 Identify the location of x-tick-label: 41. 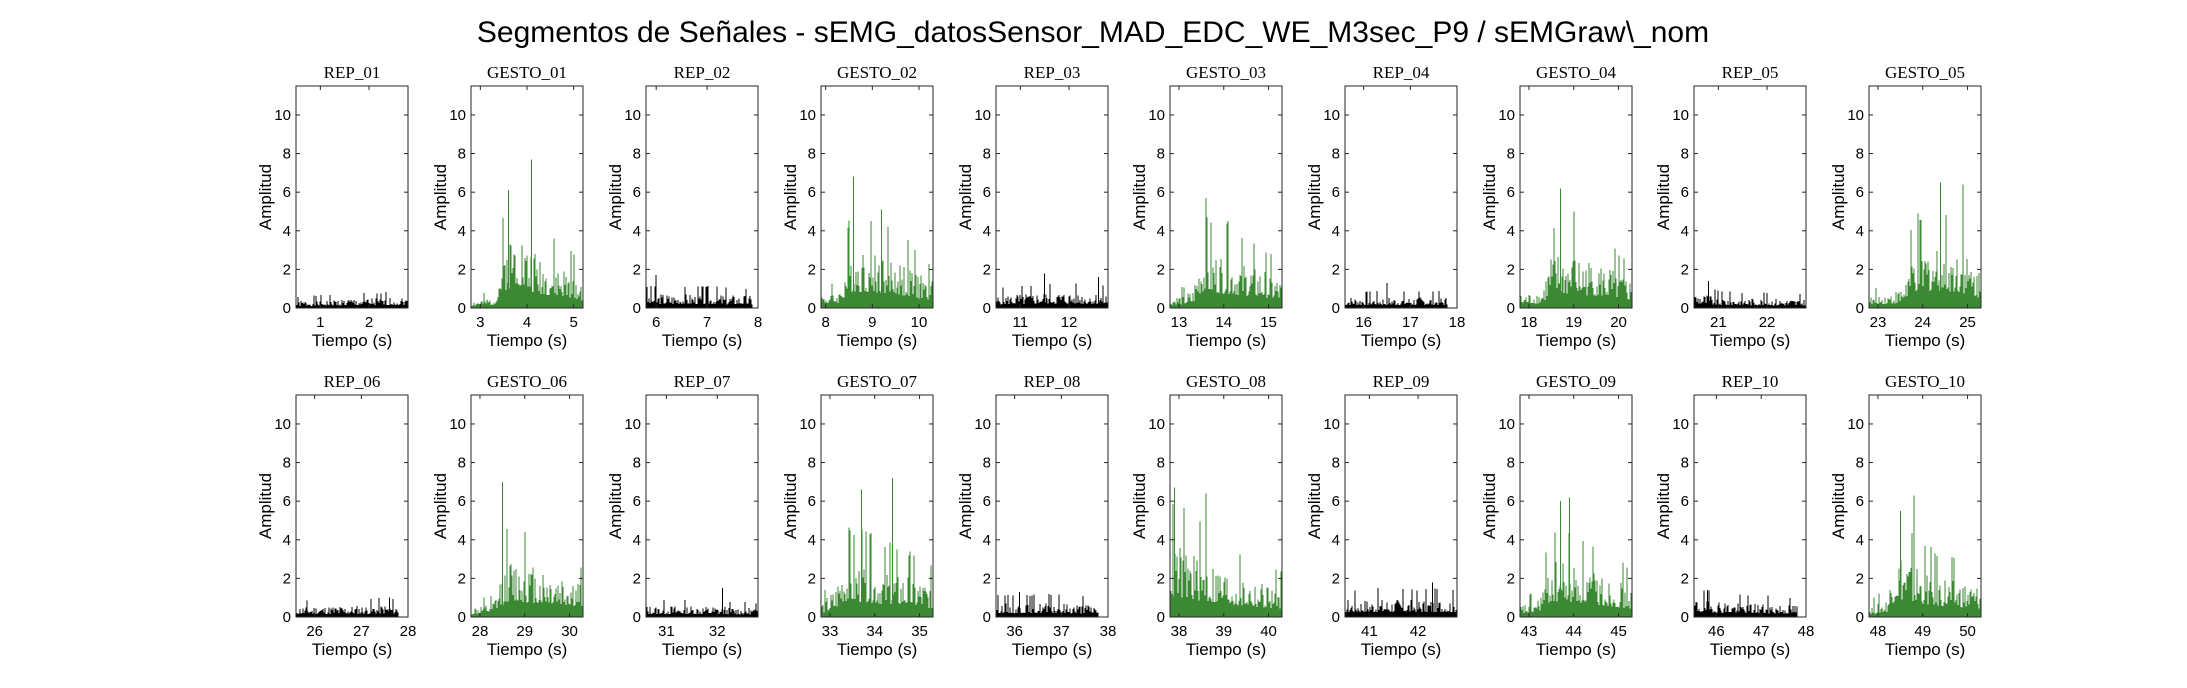
(1369, 631).